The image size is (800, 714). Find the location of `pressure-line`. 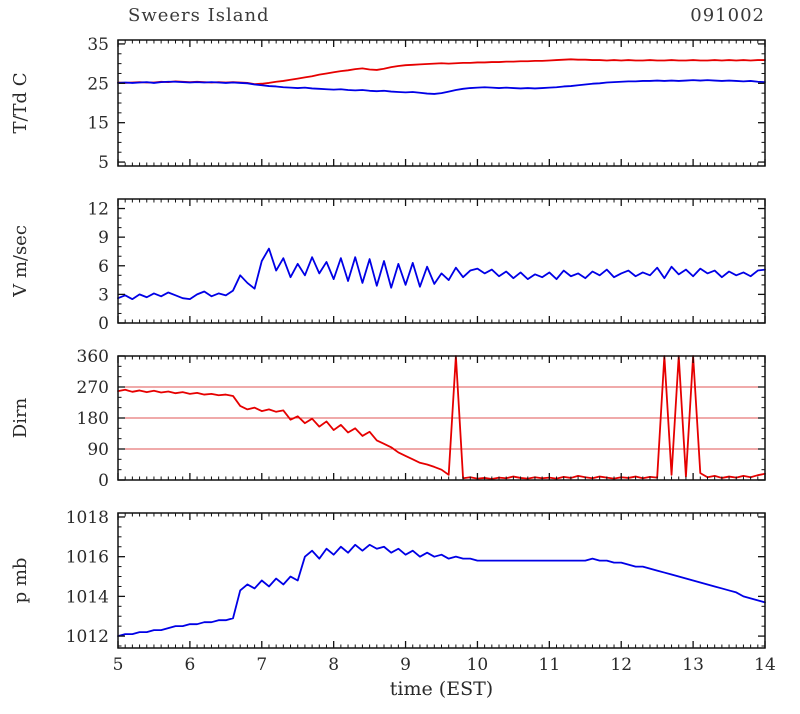

pressure-line is located at coordinates (441, 590).